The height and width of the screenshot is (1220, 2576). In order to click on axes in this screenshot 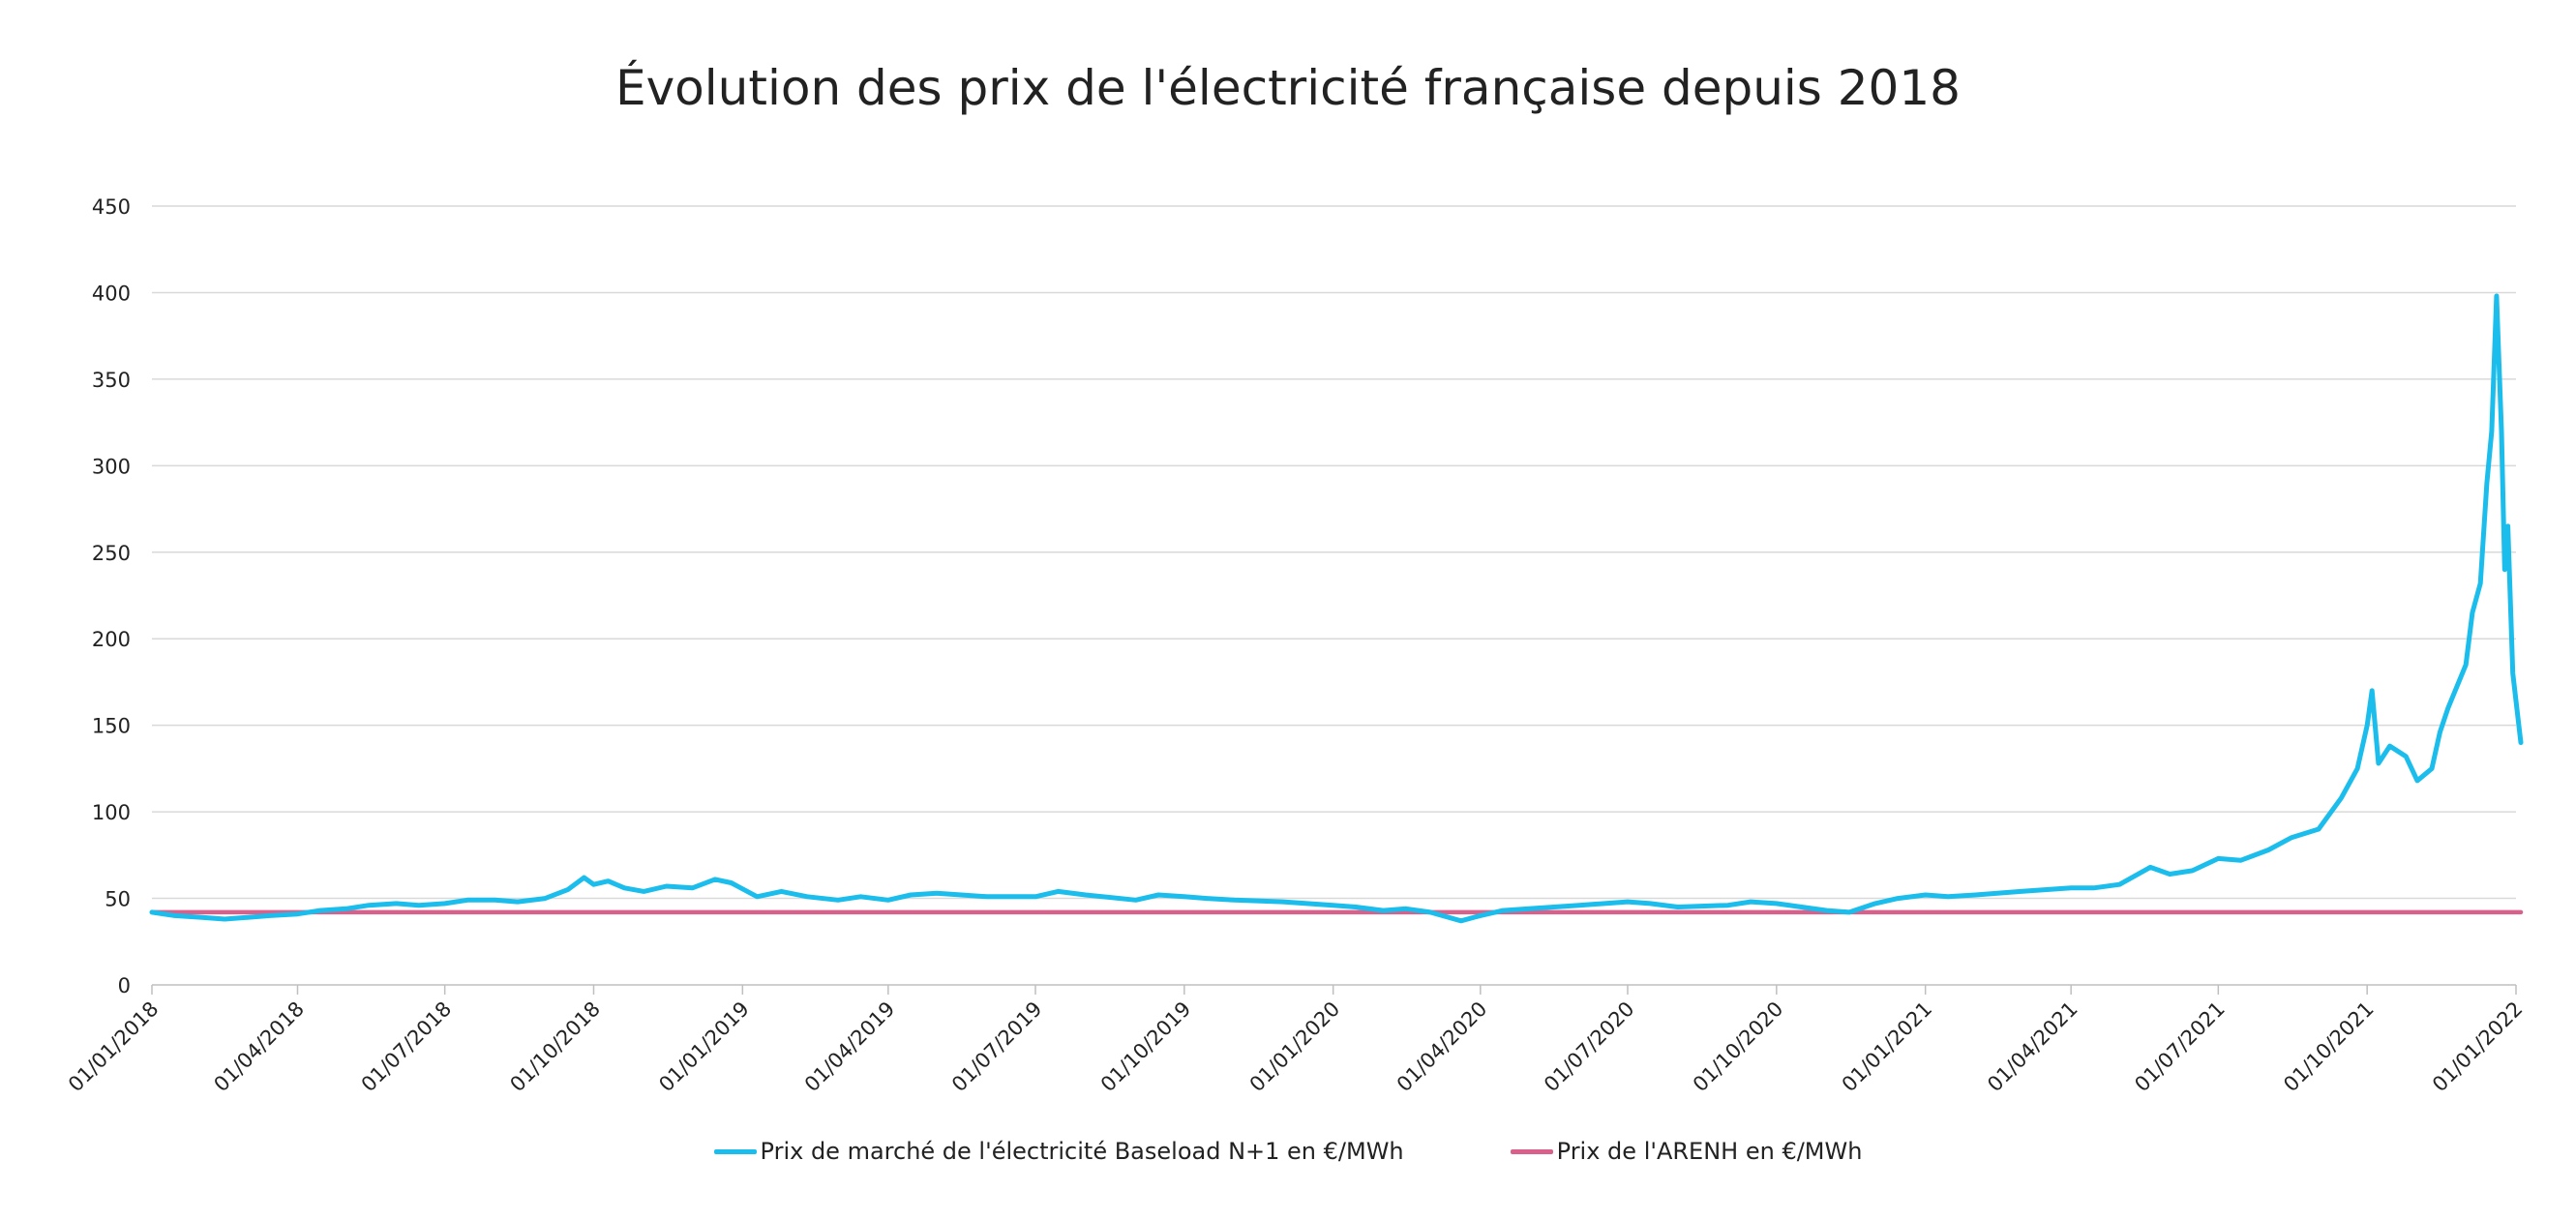, I will do `click(1334, 989)`.